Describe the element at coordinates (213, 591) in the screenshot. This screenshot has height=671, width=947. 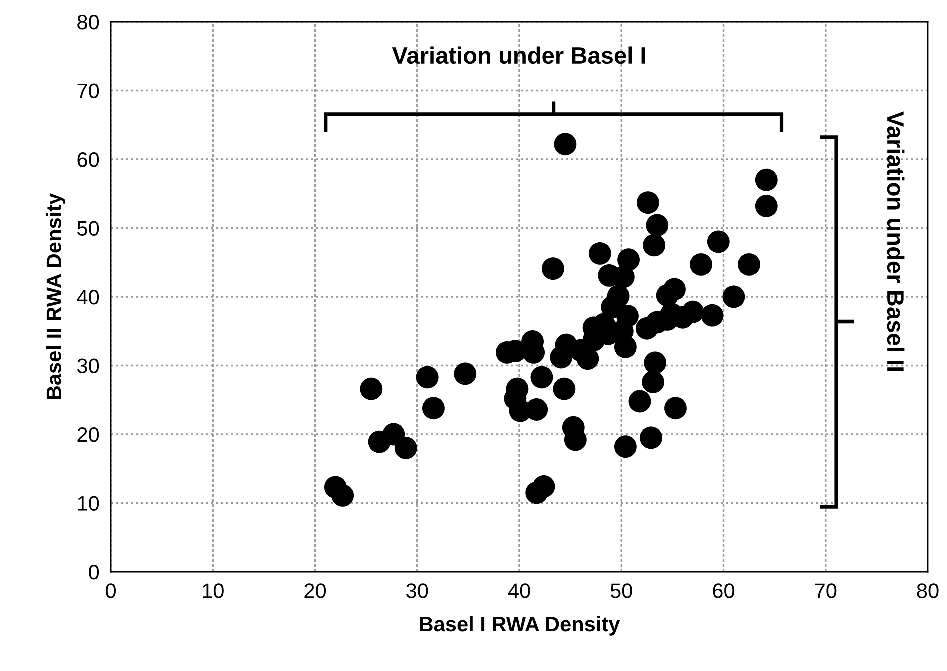
I see `x-tick-label: 10` at that location.